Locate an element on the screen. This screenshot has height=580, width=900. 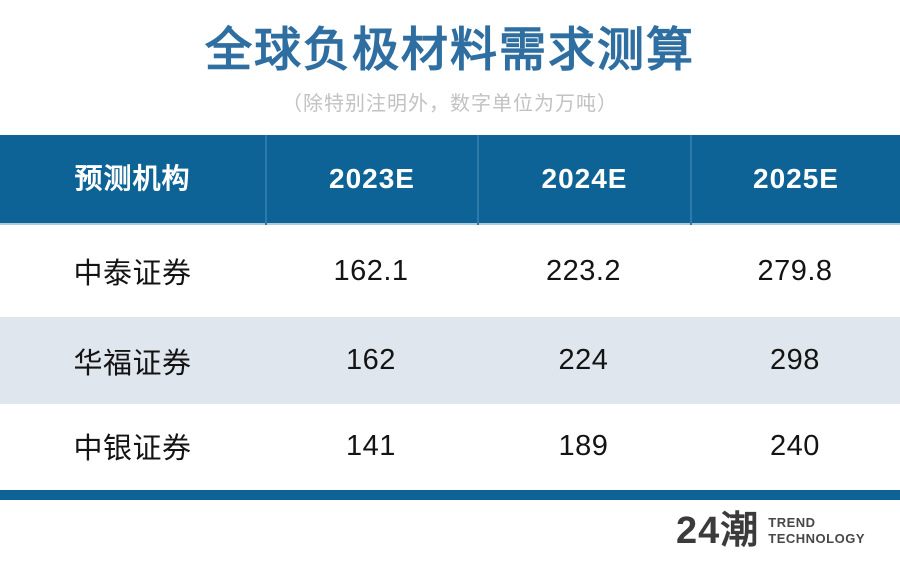
chart-title: 全球负极材料需求测算 is located at coordinates (450, 49).